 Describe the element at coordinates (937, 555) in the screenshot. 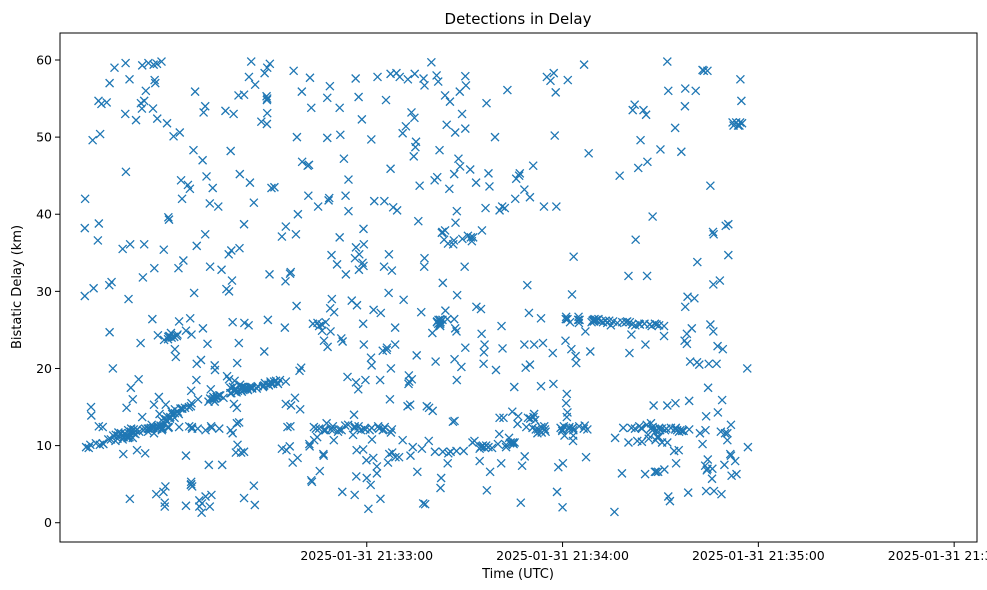

I see `x-tick-label: 2025-01-31 21:36:00` at that location.